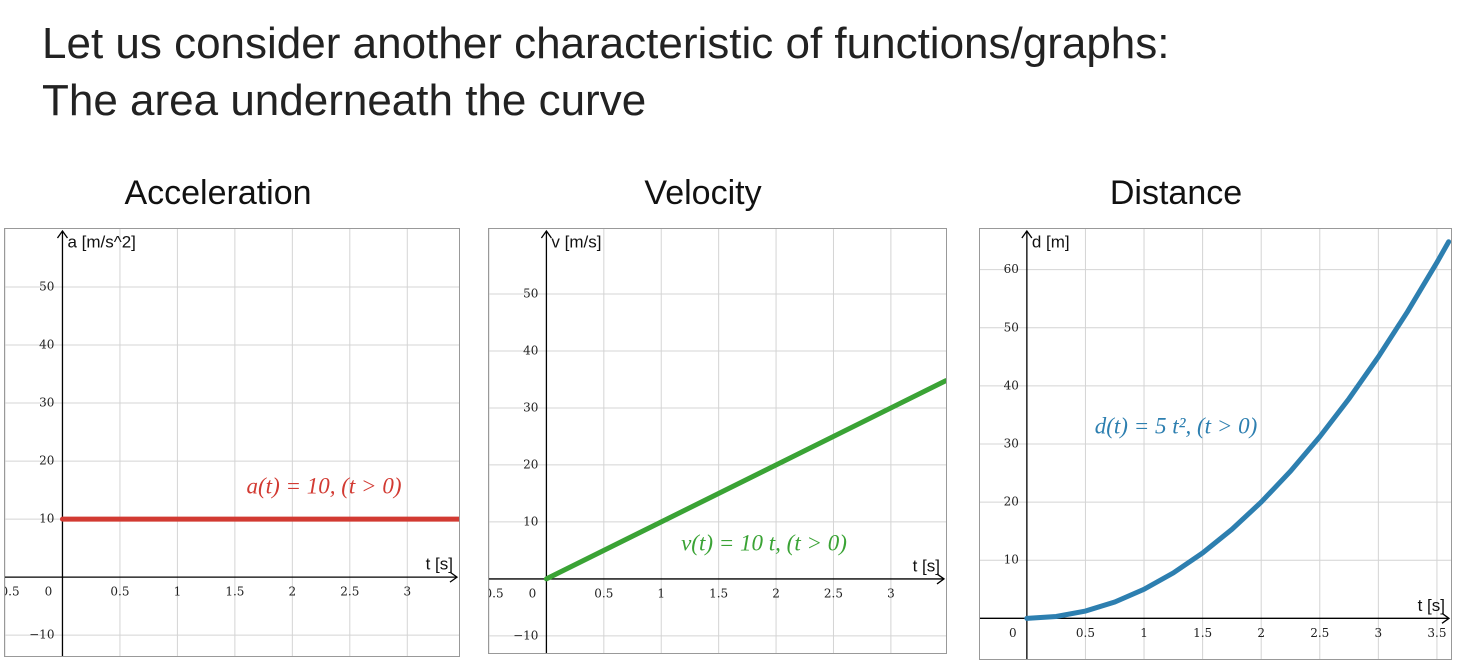  Describe the element at coordinates (576, 241) in the screenshot. I see `y-axis-label: v [m/s]` at that location.